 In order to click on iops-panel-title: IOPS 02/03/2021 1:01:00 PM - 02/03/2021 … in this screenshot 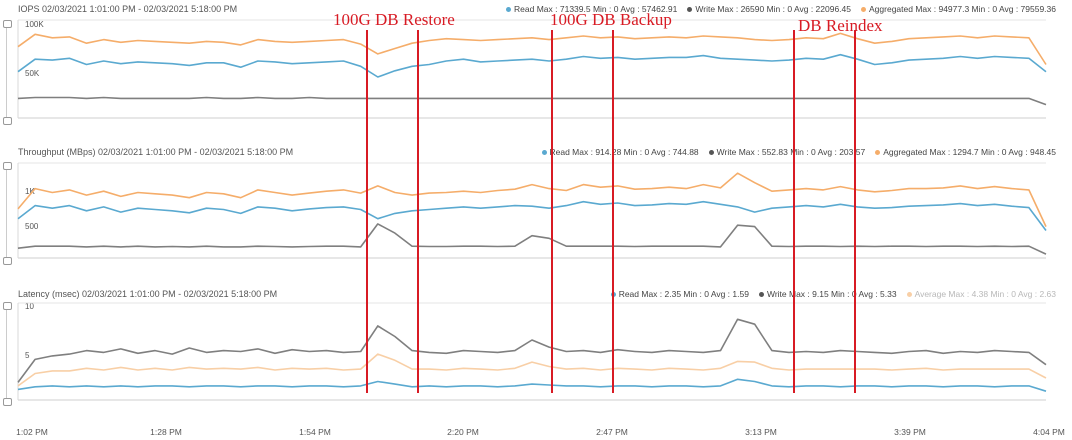, I will do `click(128, 9)`.